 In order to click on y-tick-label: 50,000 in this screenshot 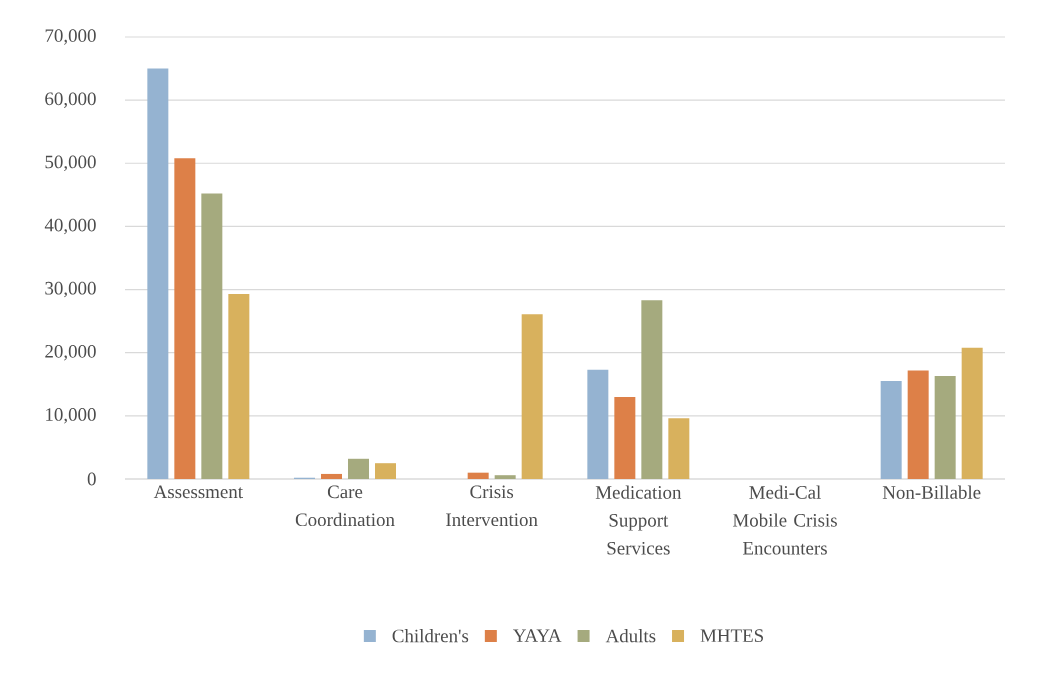, I will do `click(70, 163)`.